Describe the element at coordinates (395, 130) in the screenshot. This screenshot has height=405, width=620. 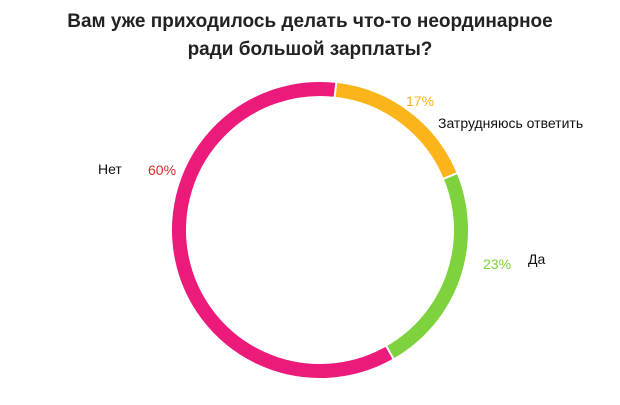
I see `slice-undecided` at that location.